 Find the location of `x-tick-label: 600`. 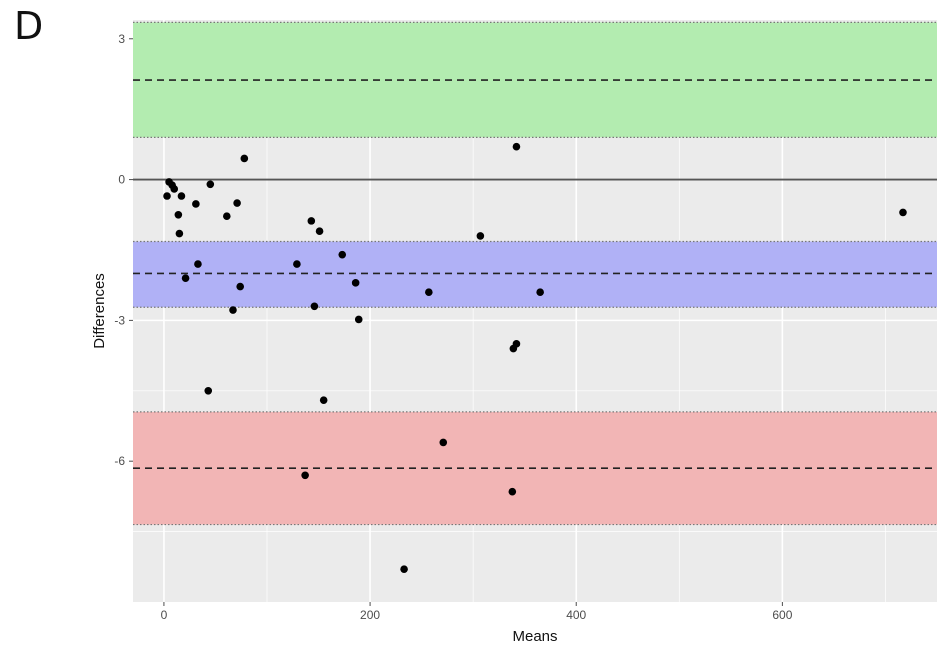

x-tick-label: 600 is located at coordinates (782, 615).